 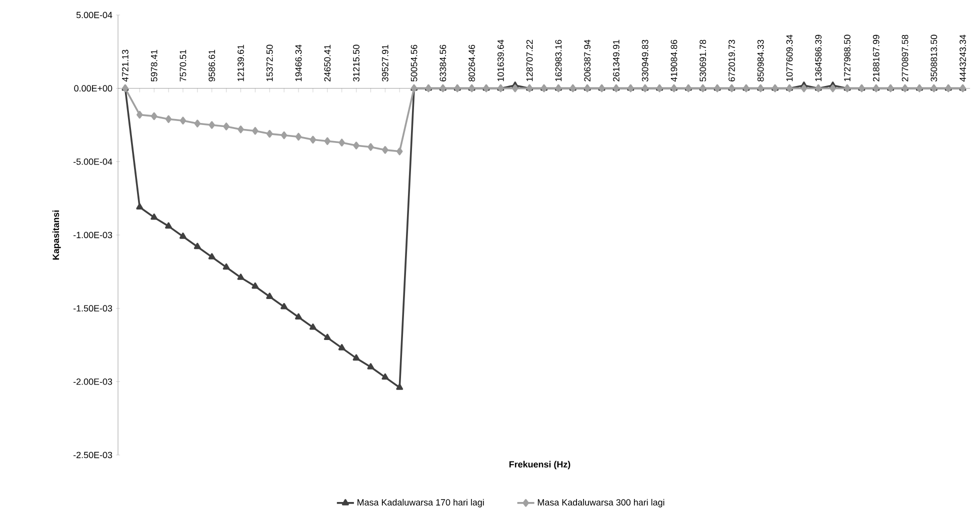 What do you see at coordinates (93, 88) in the screenshot?
I see `y-tick-label: 0.00E+00` at bounding box center [93, 88].